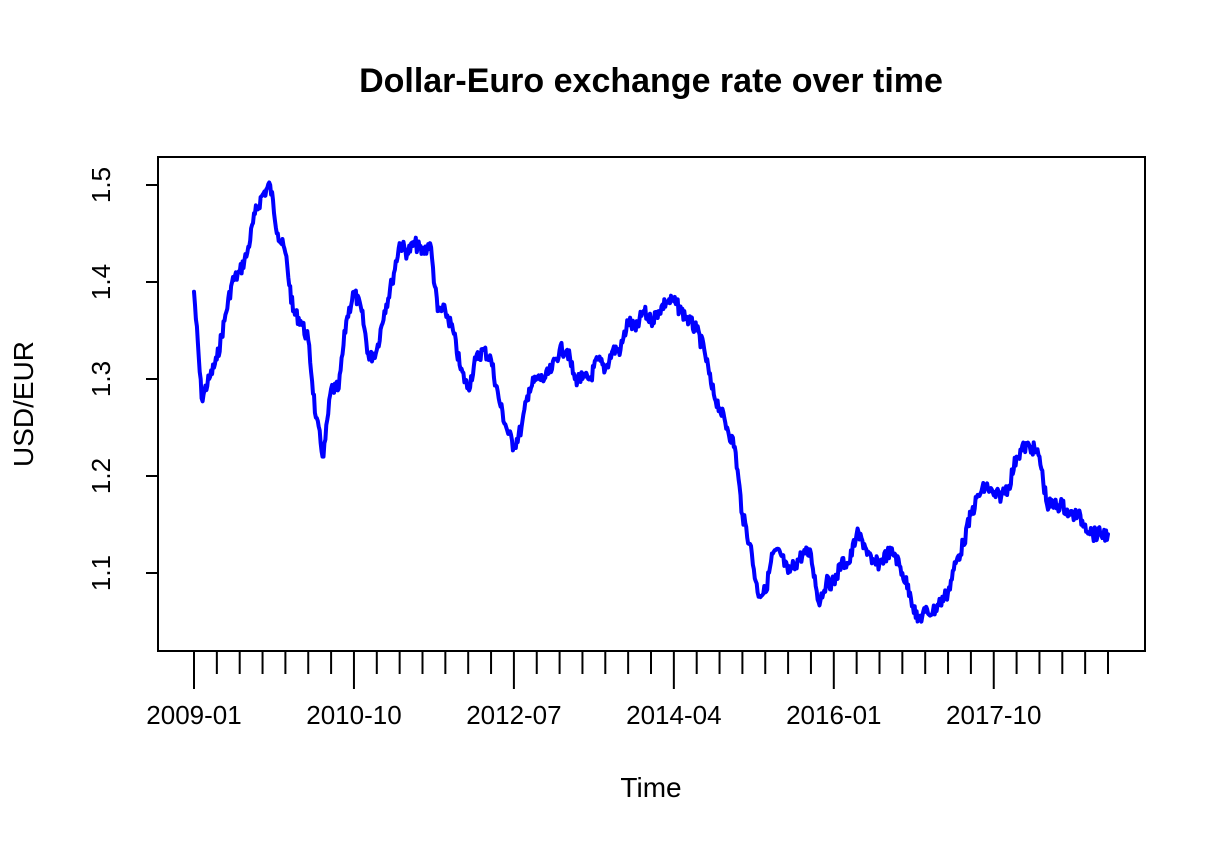  I want to click on x-tick-label: 2009-01, so click(193, 715).